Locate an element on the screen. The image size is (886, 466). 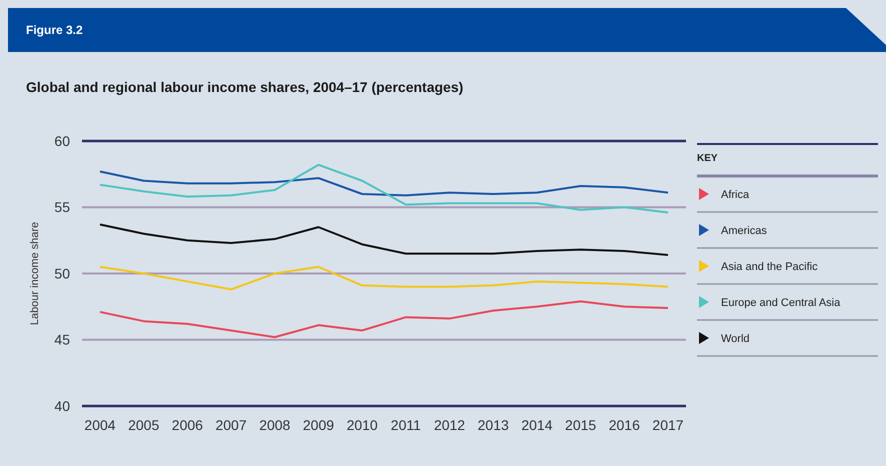
chart-title: Global and regional labour income shares, 2004–17 (percentages) is located at coordinates (245, 87).